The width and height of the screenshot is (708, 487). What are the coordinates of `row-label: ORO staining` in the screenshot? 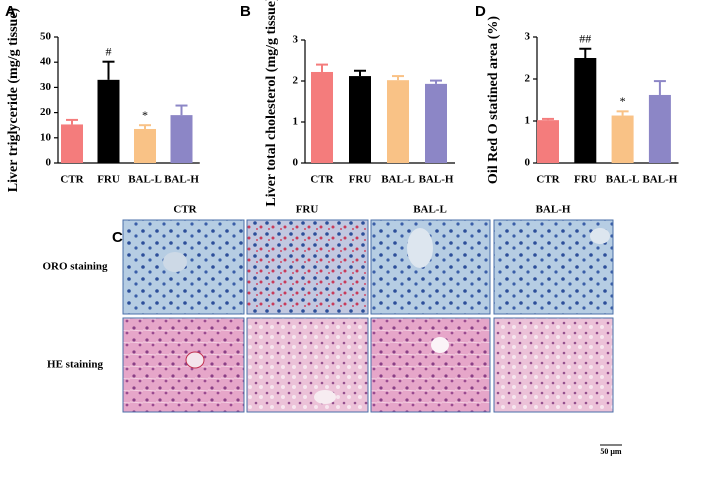 It's located at (75, 267).